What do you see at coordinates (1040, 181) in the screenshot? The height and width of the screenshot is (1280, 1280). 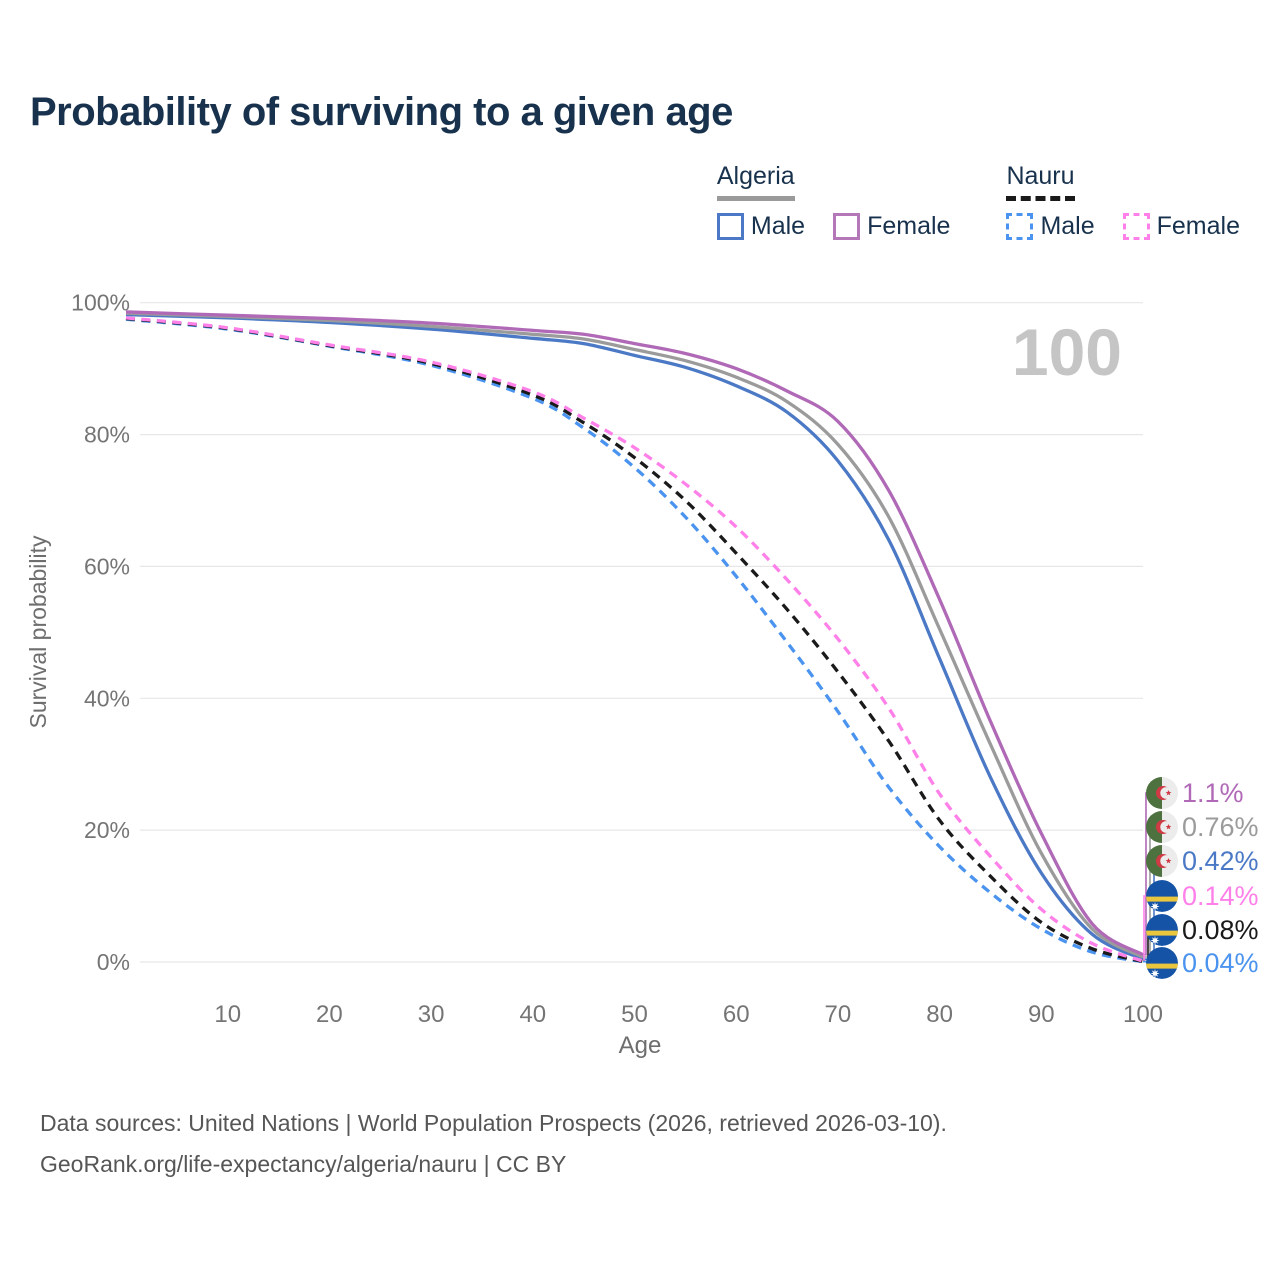 I see `legend-country-nauru: Nauru` at bounding box center [1040, 181].